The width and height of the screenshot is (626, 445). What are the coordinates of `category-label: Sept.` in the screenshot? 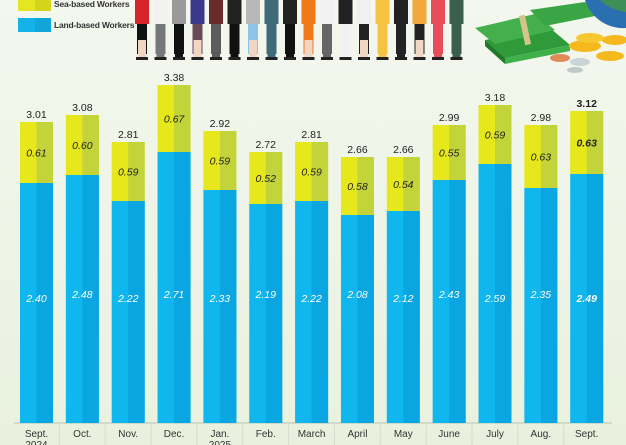 It's located at (586, 434).